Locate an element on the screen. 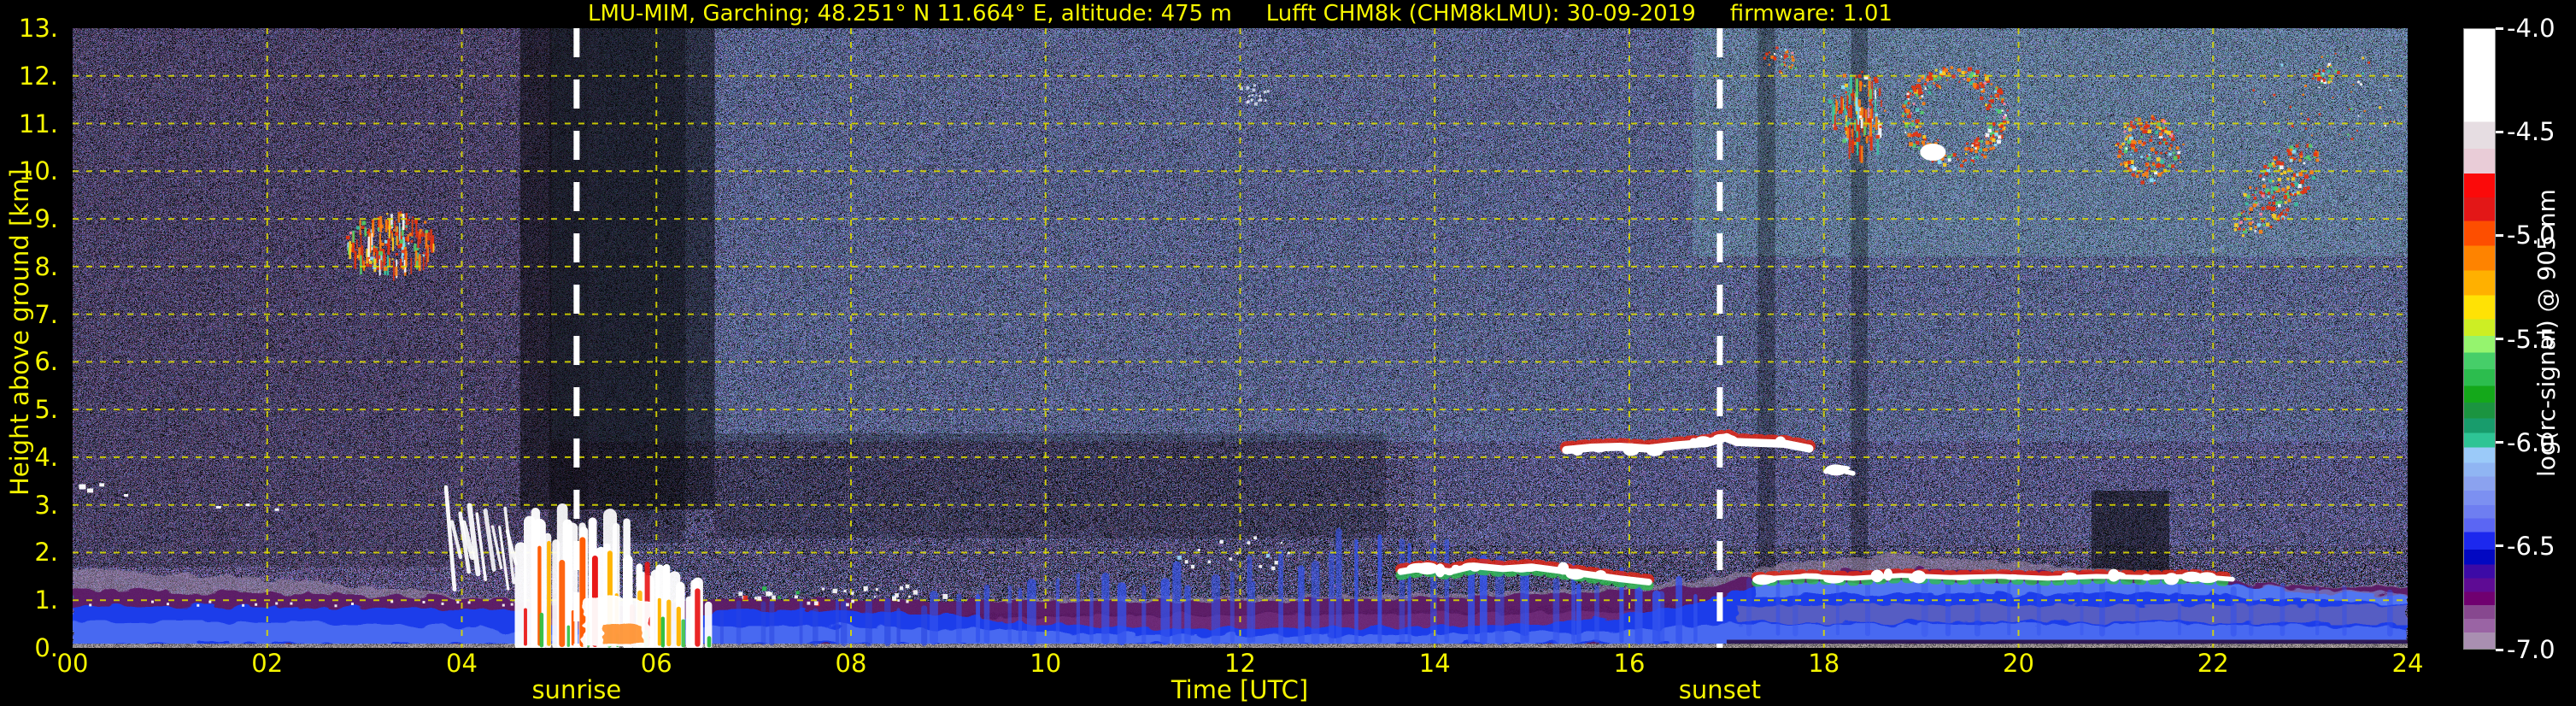 The height and width of the screenshot is (706, 2576). x-tick-label: 06 is located at coordinates (656, 663).